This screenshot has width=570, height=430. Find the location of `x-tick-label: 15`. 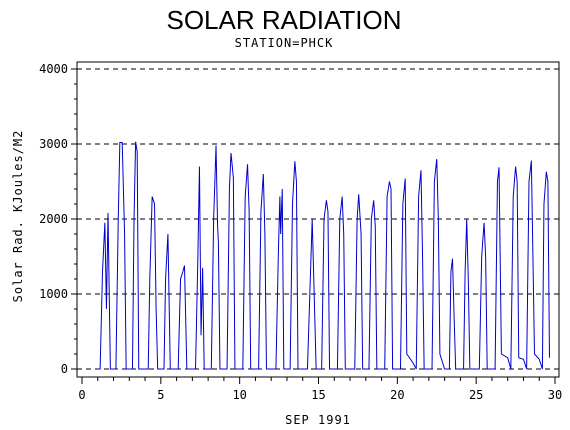

x-tick-label: 15 is located at coordinates (318, 395).